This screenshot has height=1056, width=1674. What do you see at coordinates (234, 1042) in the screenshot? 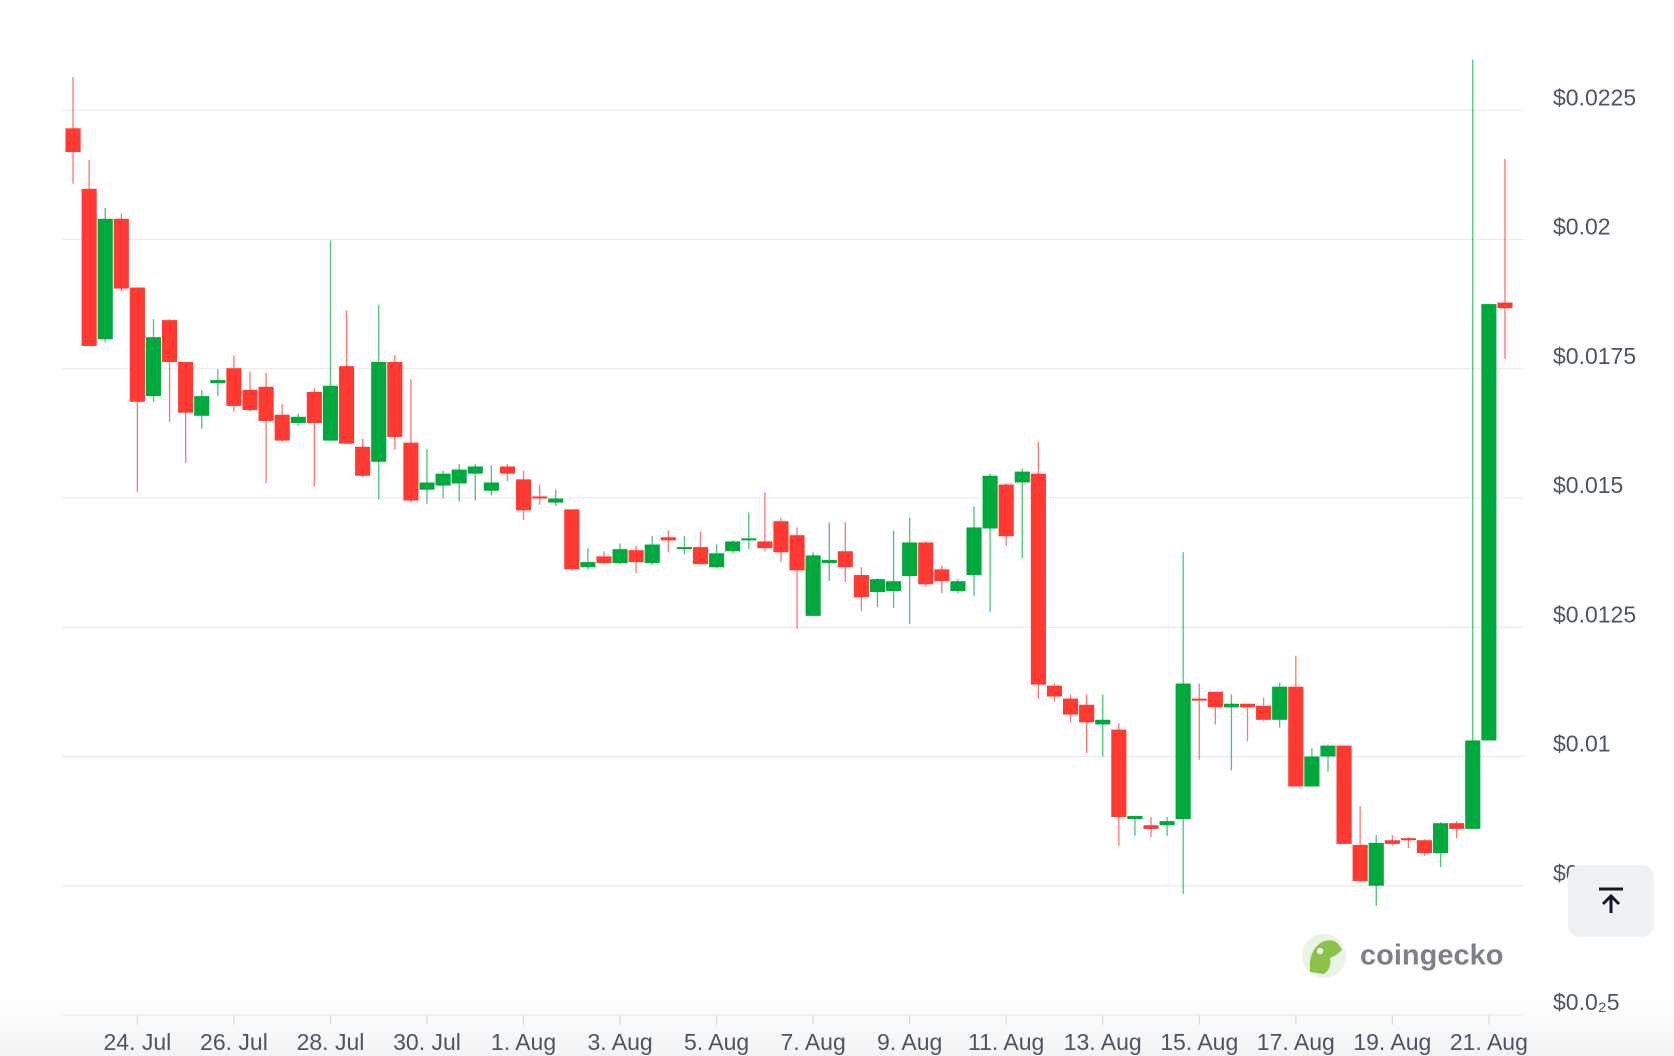
I see `x-tick-label: 26. Jul` at bounding box center [234, 1042].